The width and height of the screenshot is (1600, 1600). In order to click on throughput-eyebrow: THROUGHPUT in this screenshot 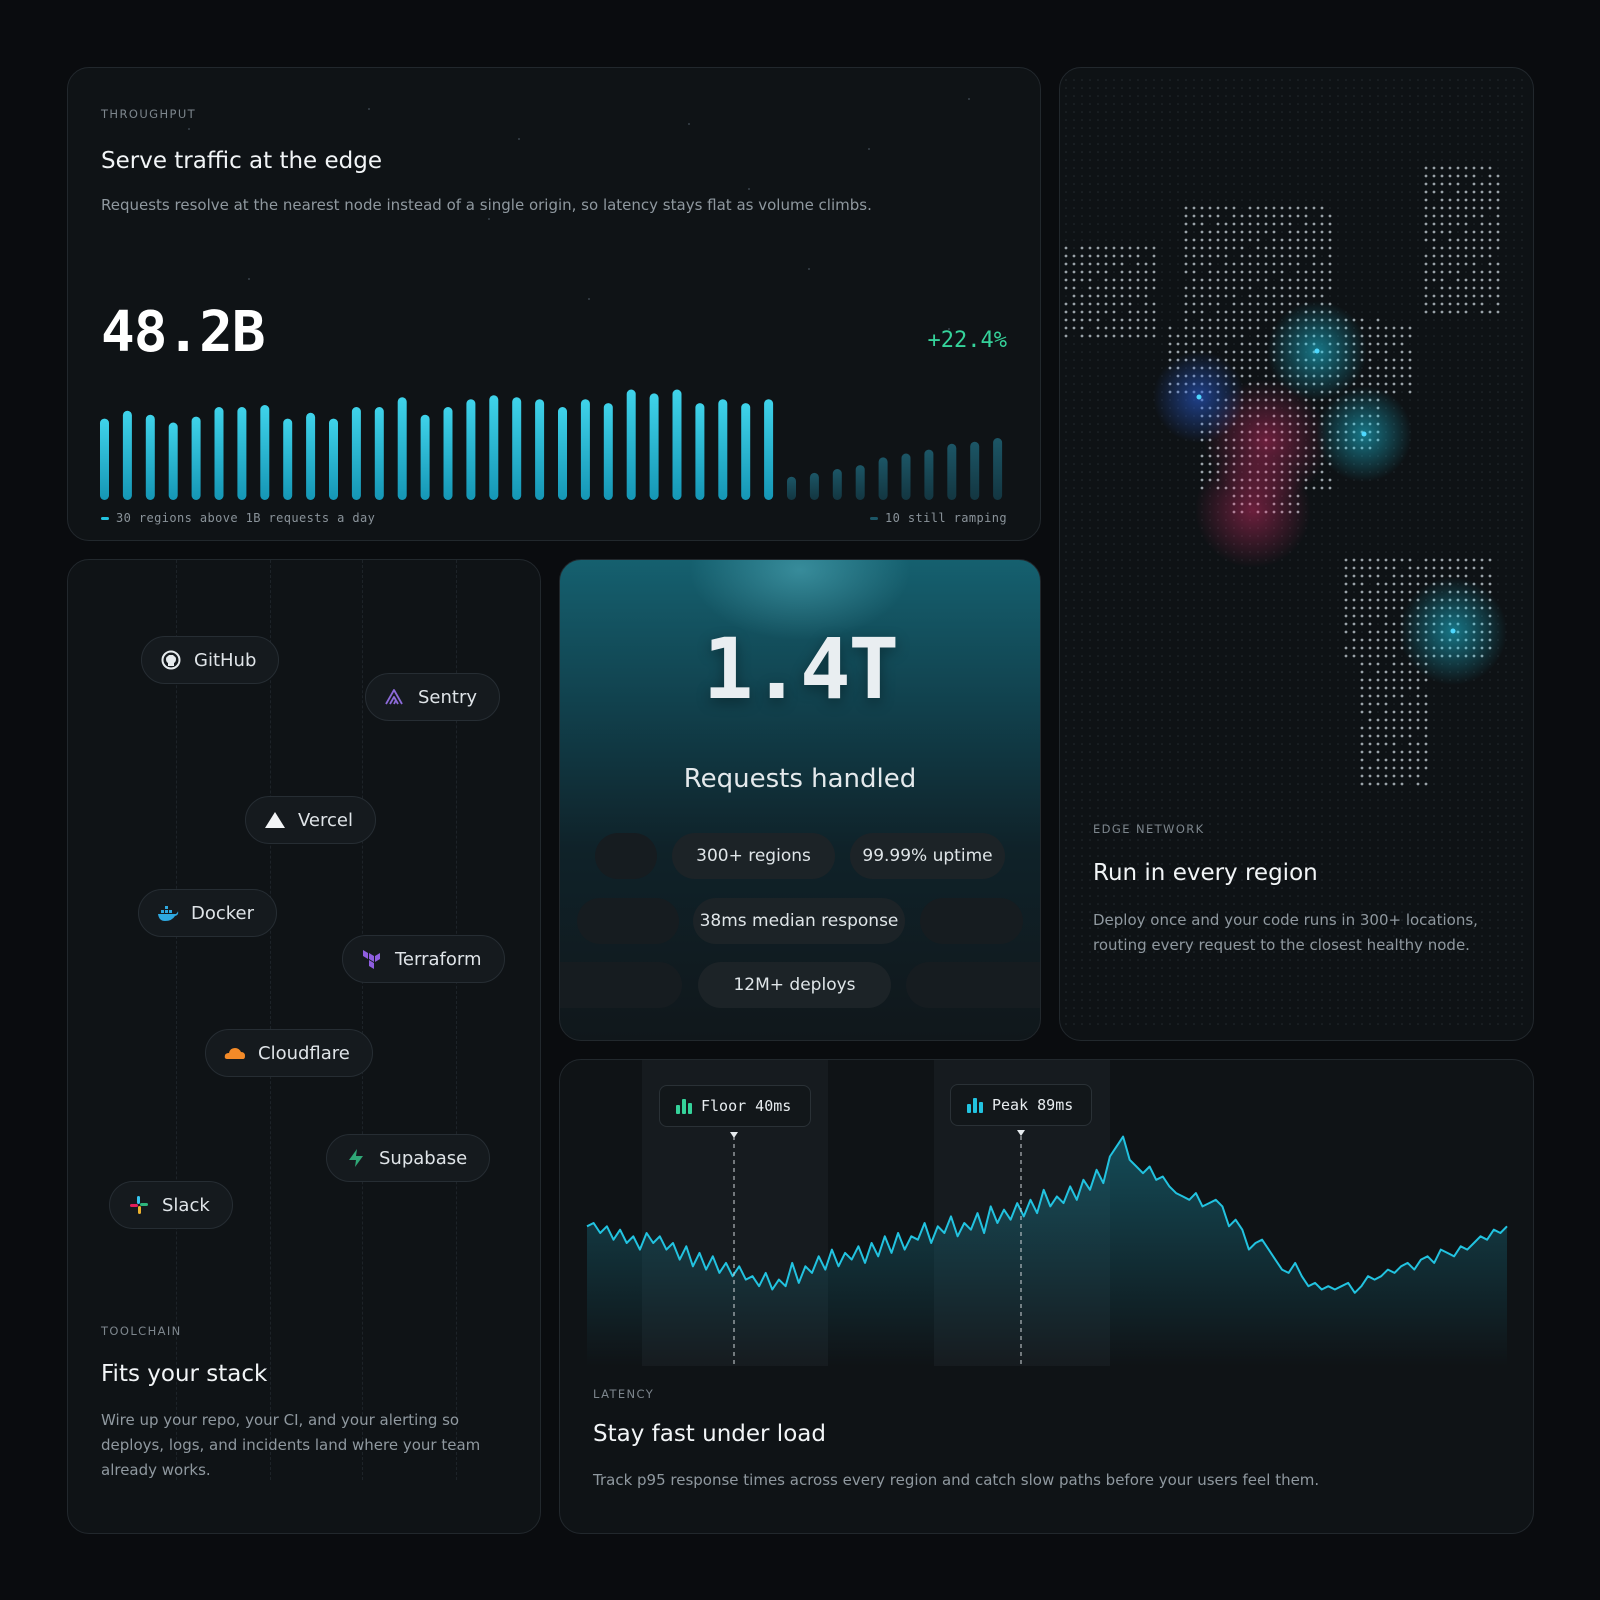, I will do `click(149, 114)`.